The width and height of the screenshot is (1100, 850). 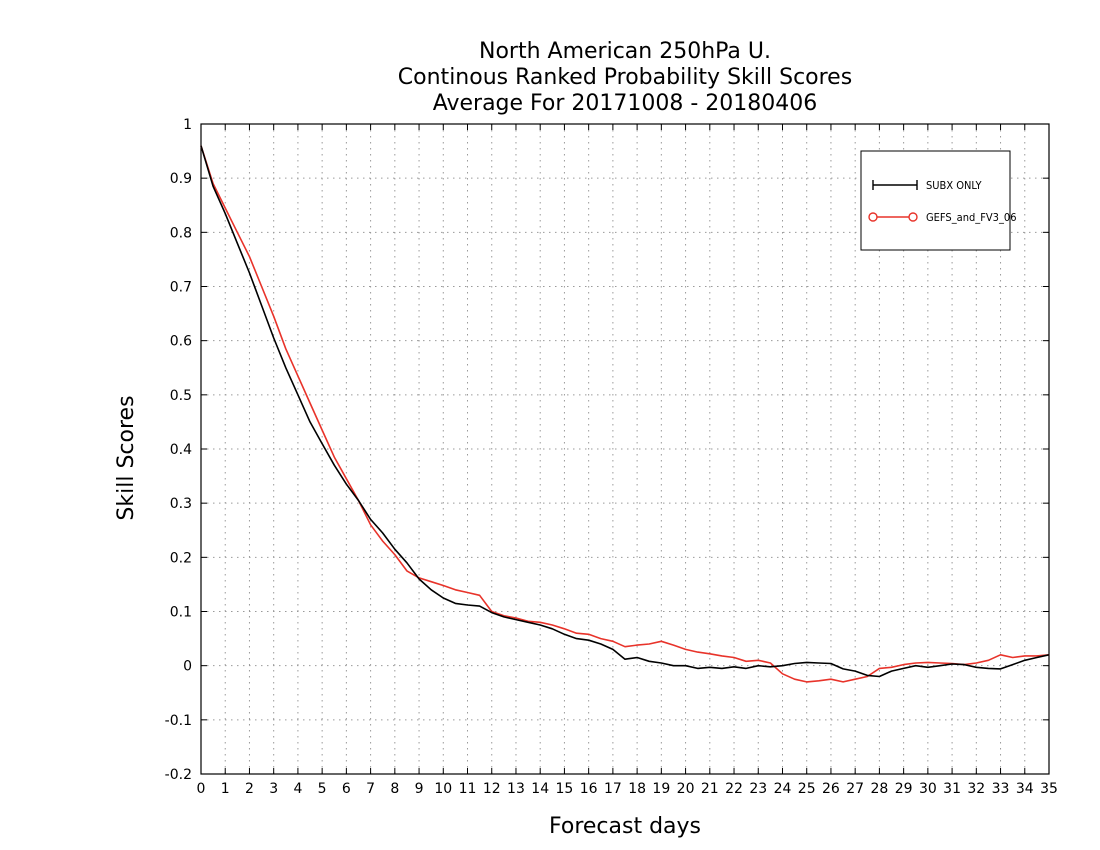 What do you see at coordinates (181, 613) in the screenshot?
I see `y-tick-label: 0.1` at bounding box center [181, 613].